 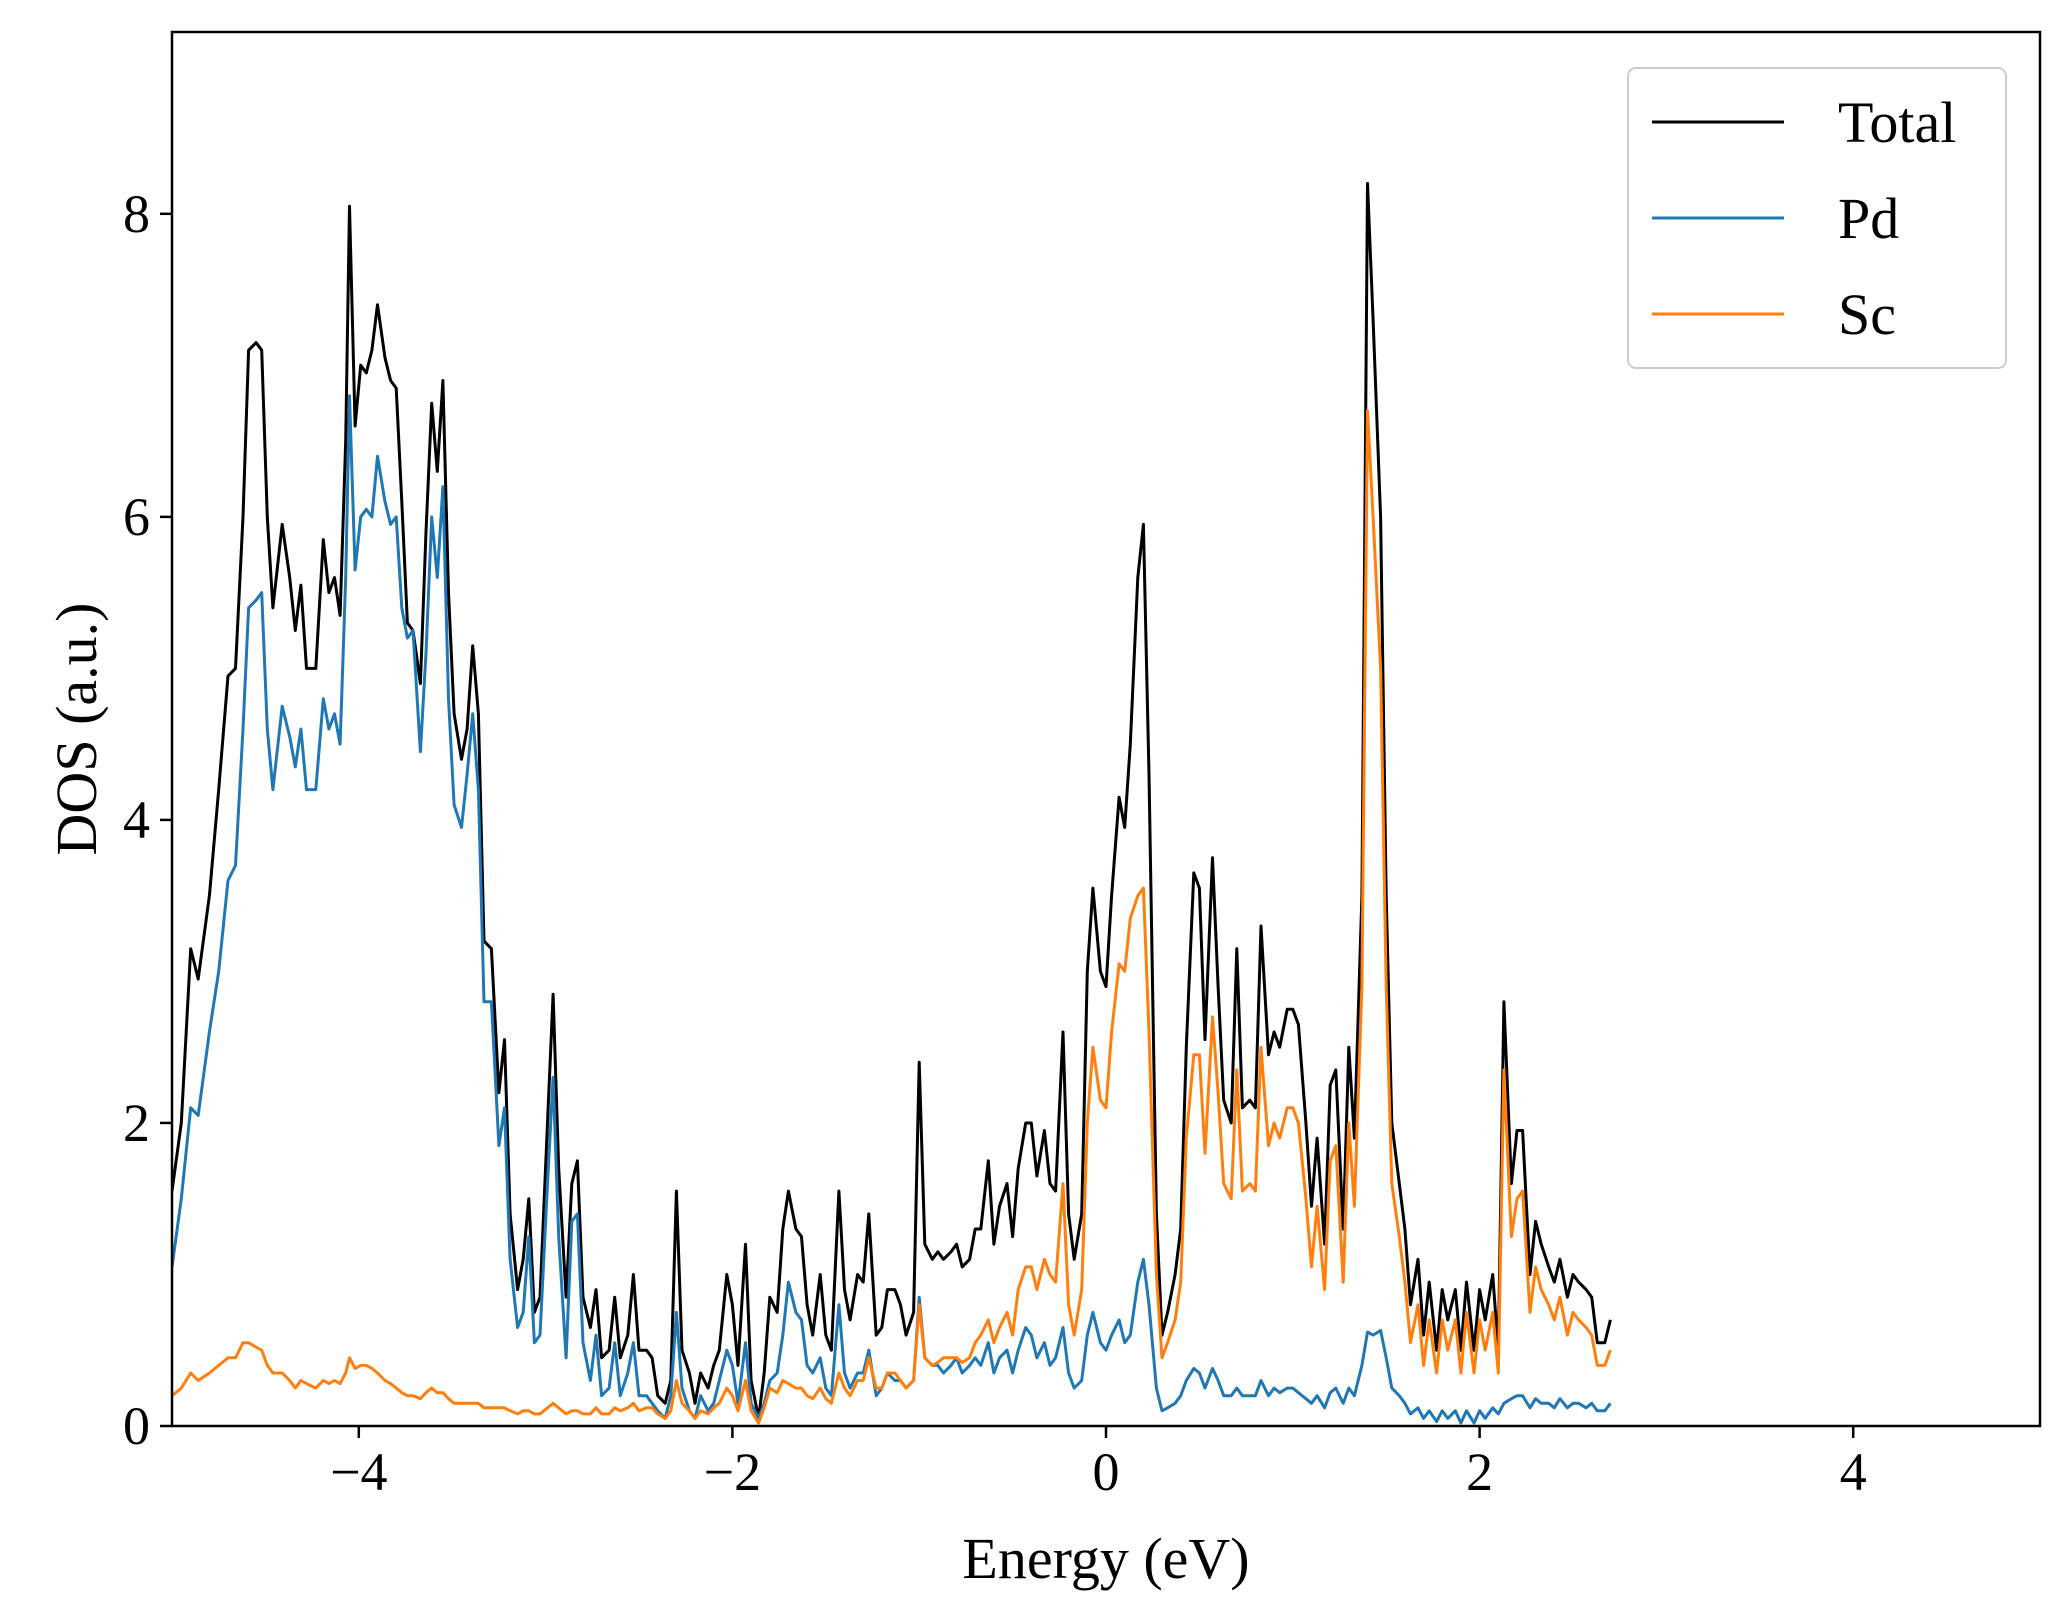 I want to click on legend: Total Pd Sc, so click(x=1817, y=218).